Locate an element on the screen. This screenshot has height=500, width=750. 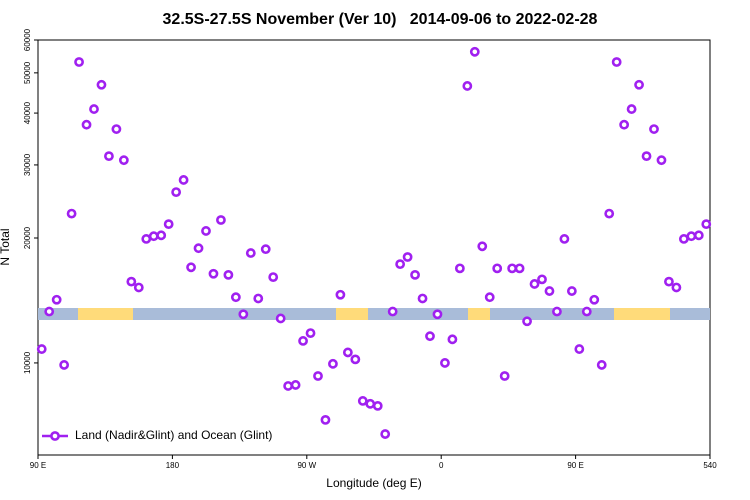
y-axis-label: N Total is located at coordinates (6, 246).